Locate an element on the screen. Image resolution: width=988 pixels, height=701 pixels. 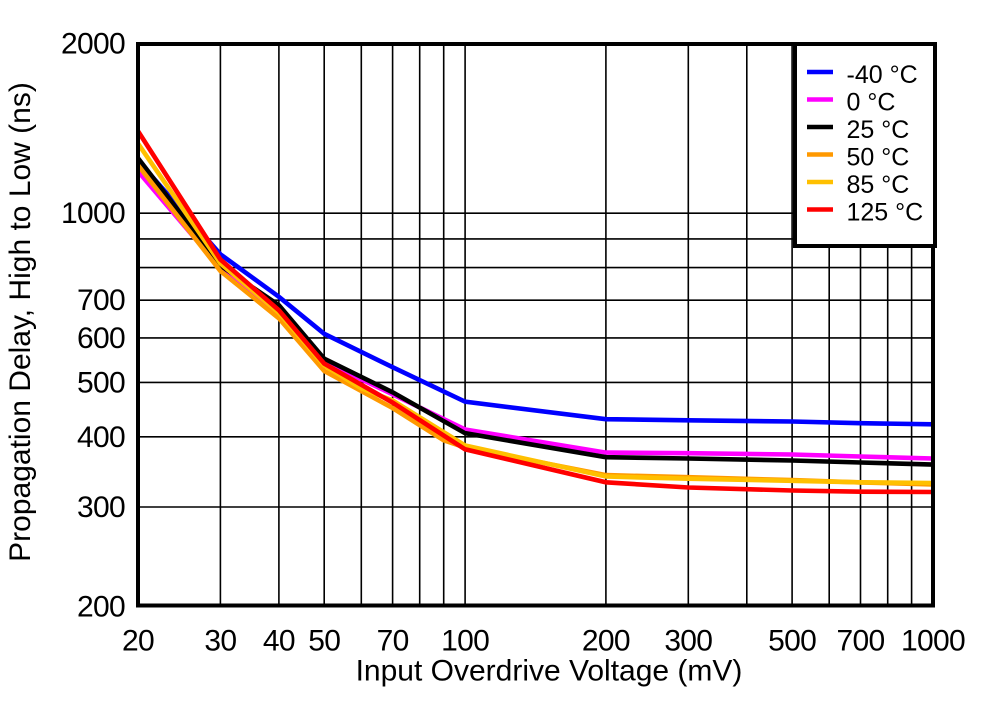
svg-text: Input Overdrive Voltage (mV) is located at coordinates (549, 671).